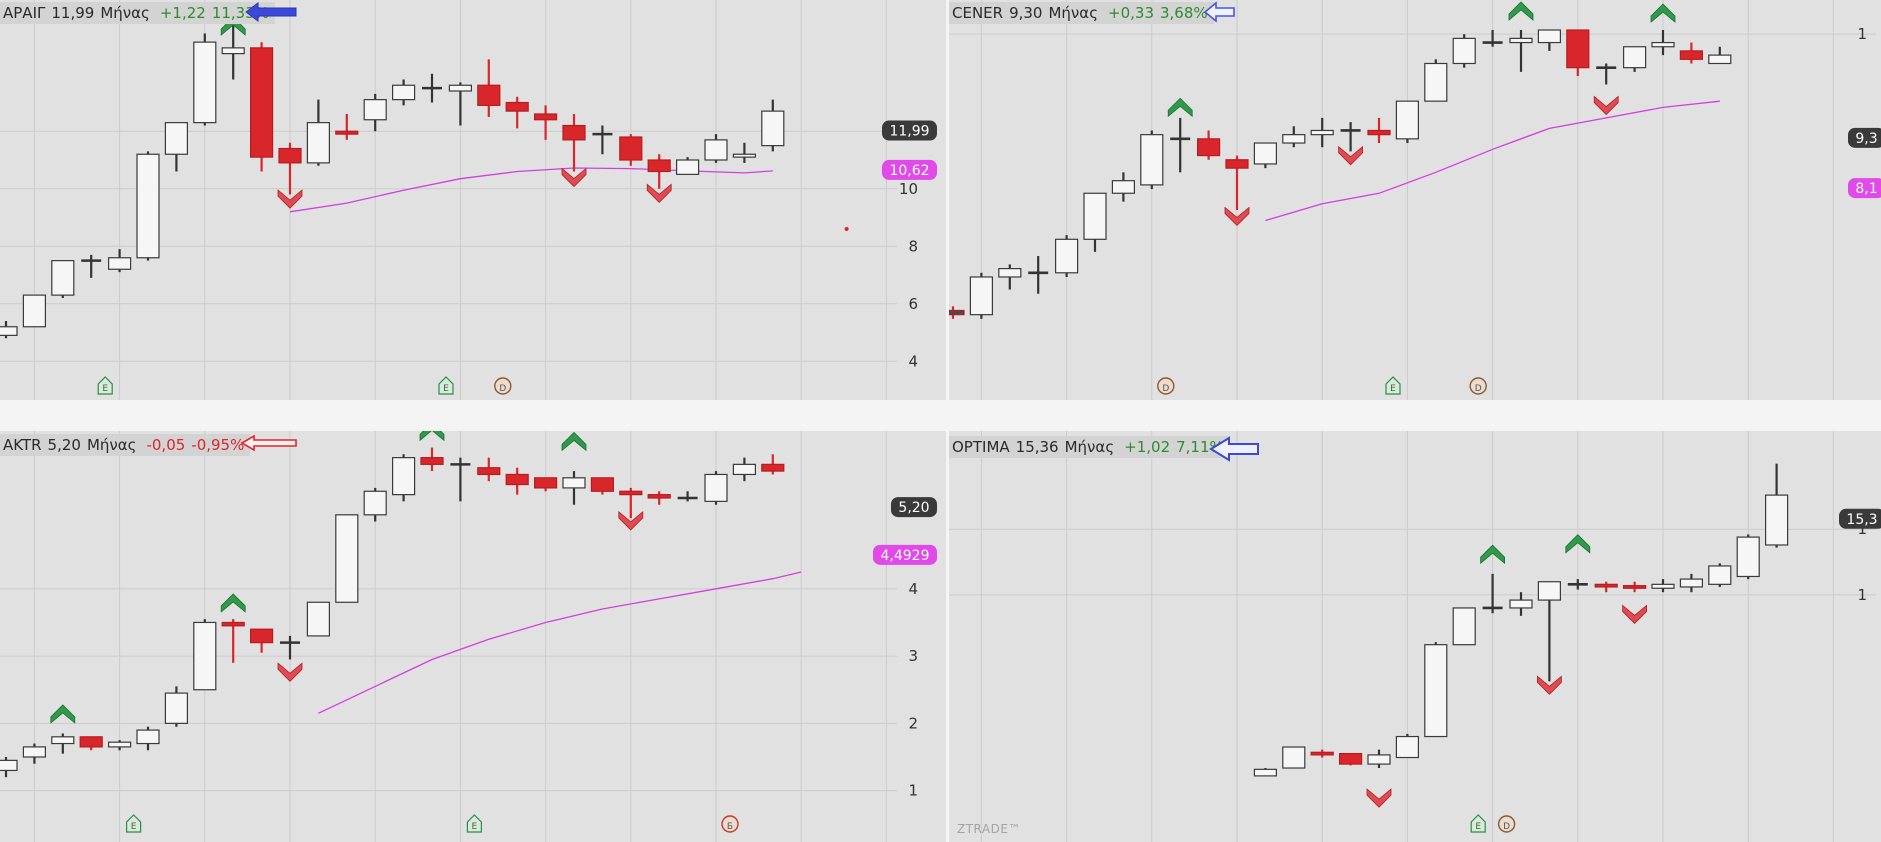 The height and width of the screenshot is (842, 1881). I want to click on chart-title-bar: AKTR 5,20 Μήνας -0,05 -0,95%, so click(125, 445).